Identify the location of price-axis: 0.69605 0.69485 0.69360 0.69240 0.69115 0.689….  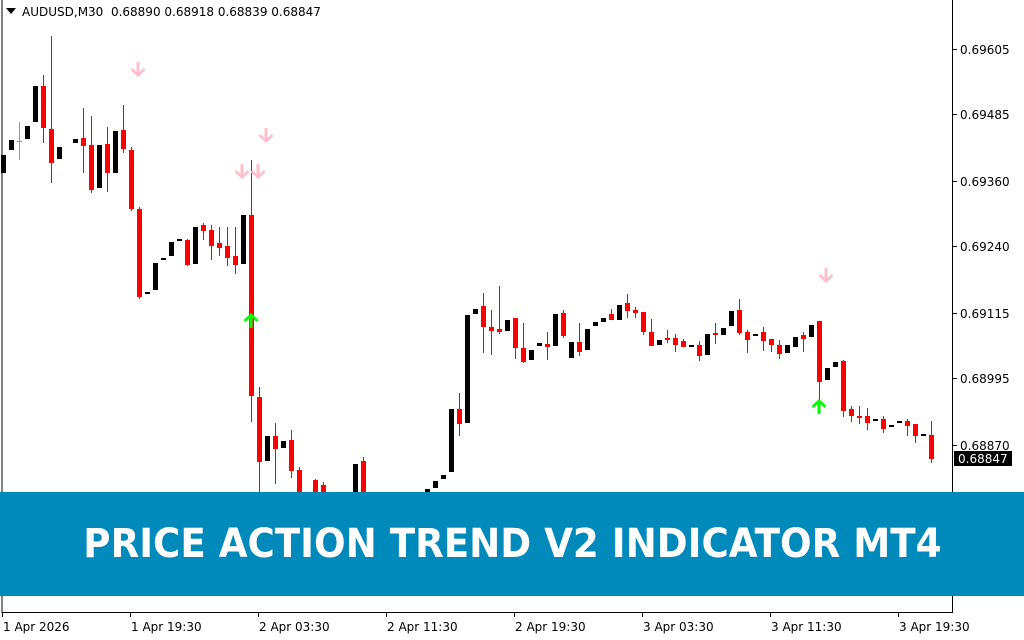
(981, 248).